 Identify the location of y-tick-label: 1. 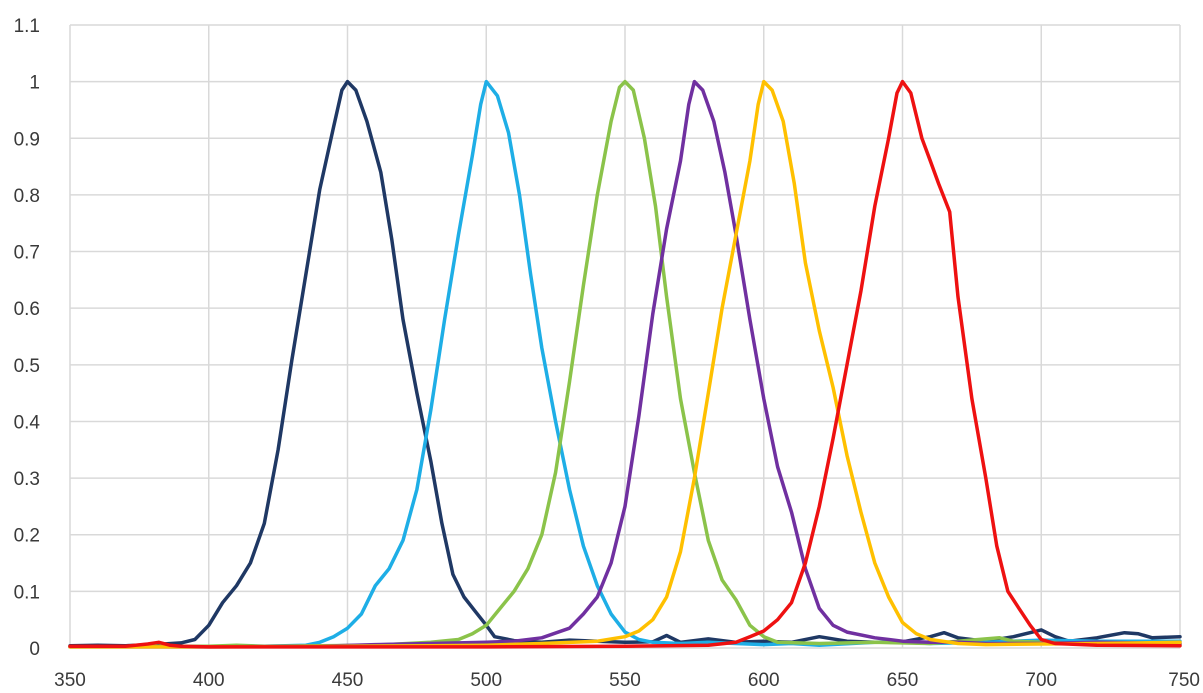
(34, 83).